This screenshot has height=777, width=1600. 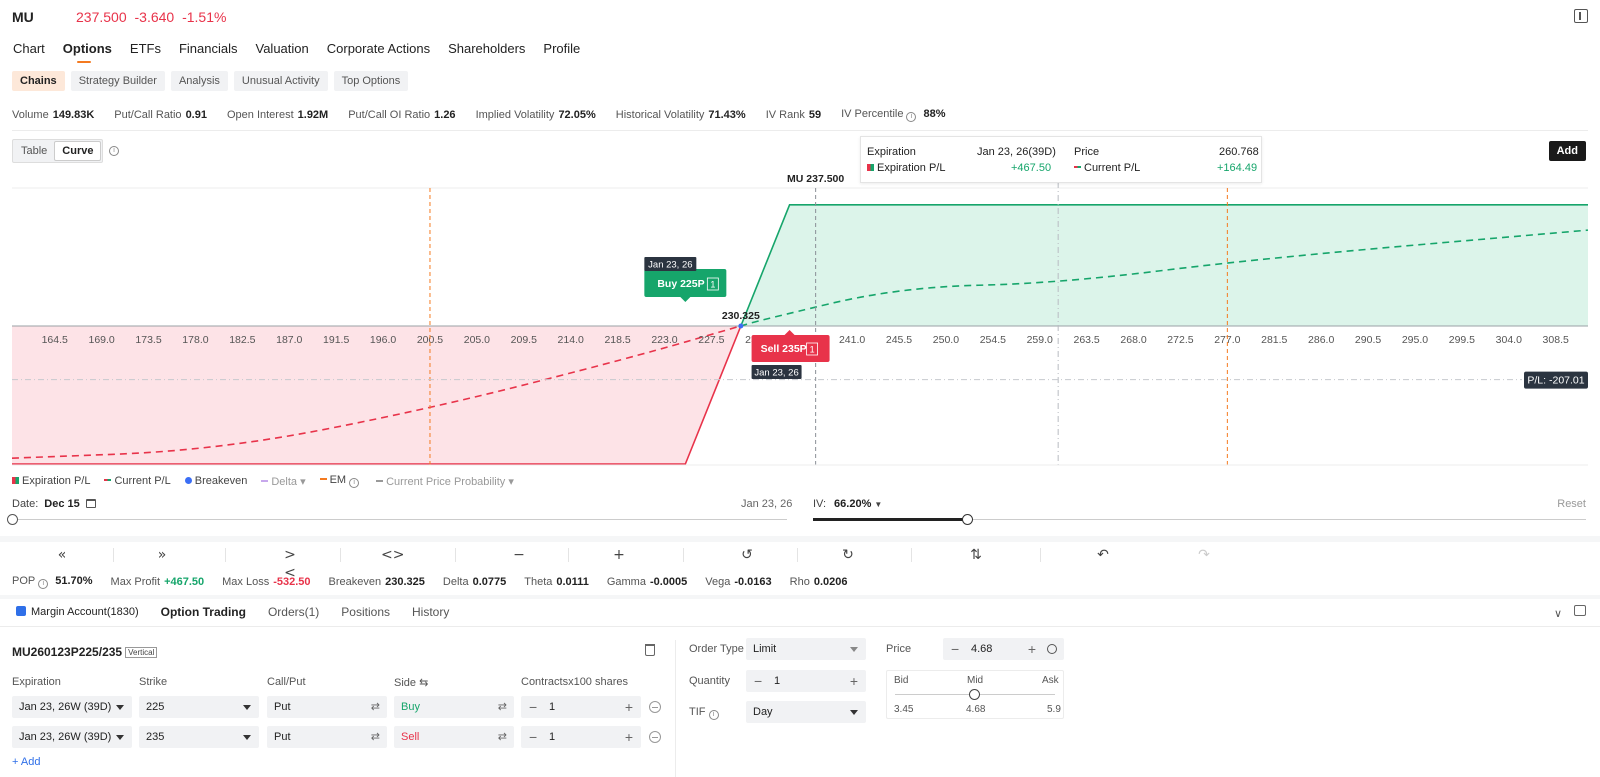 What do you see at coordinates (848, 555) in the screenshot?
I see `later-expiry-icon: ↻` at bounding box center [848, 555].